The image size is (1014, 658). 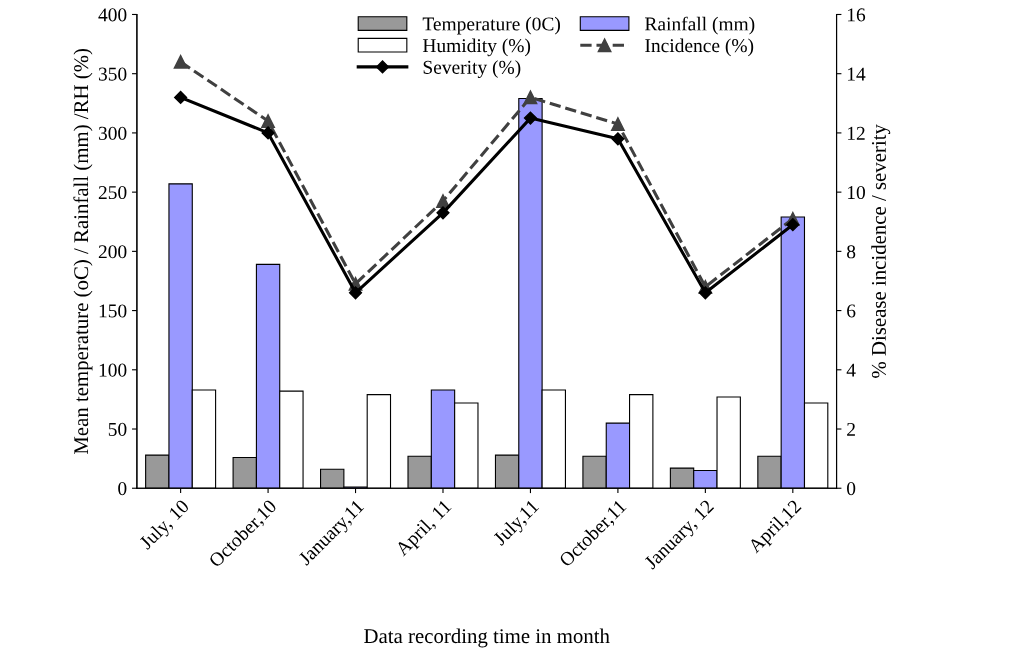 I want to click on legend-label: Humidity (%), so click(x=476, y=47).